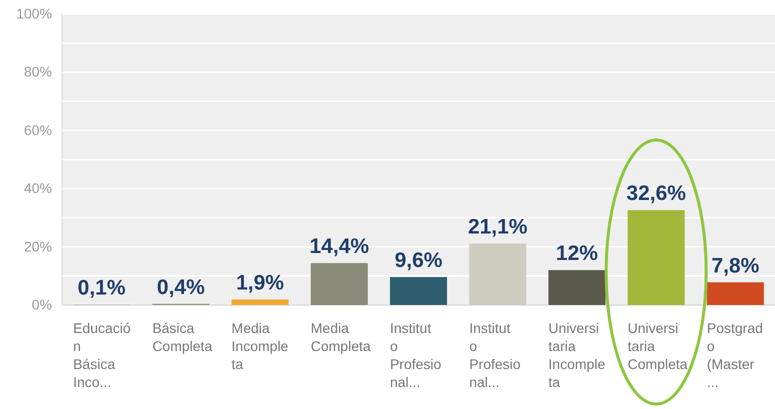 The image size is (775, 409). I want to click on data-label: 0,4%, so click(181, 287).